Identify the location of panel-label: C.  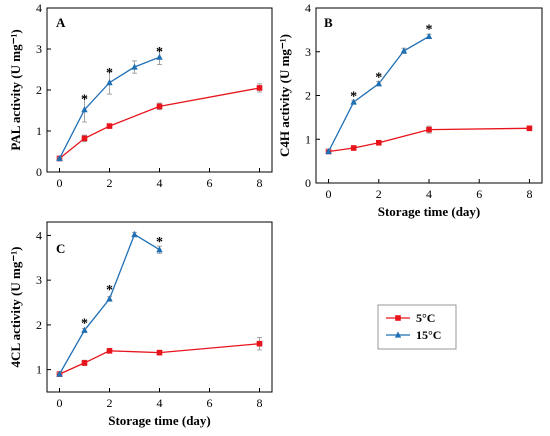
(60, 248).